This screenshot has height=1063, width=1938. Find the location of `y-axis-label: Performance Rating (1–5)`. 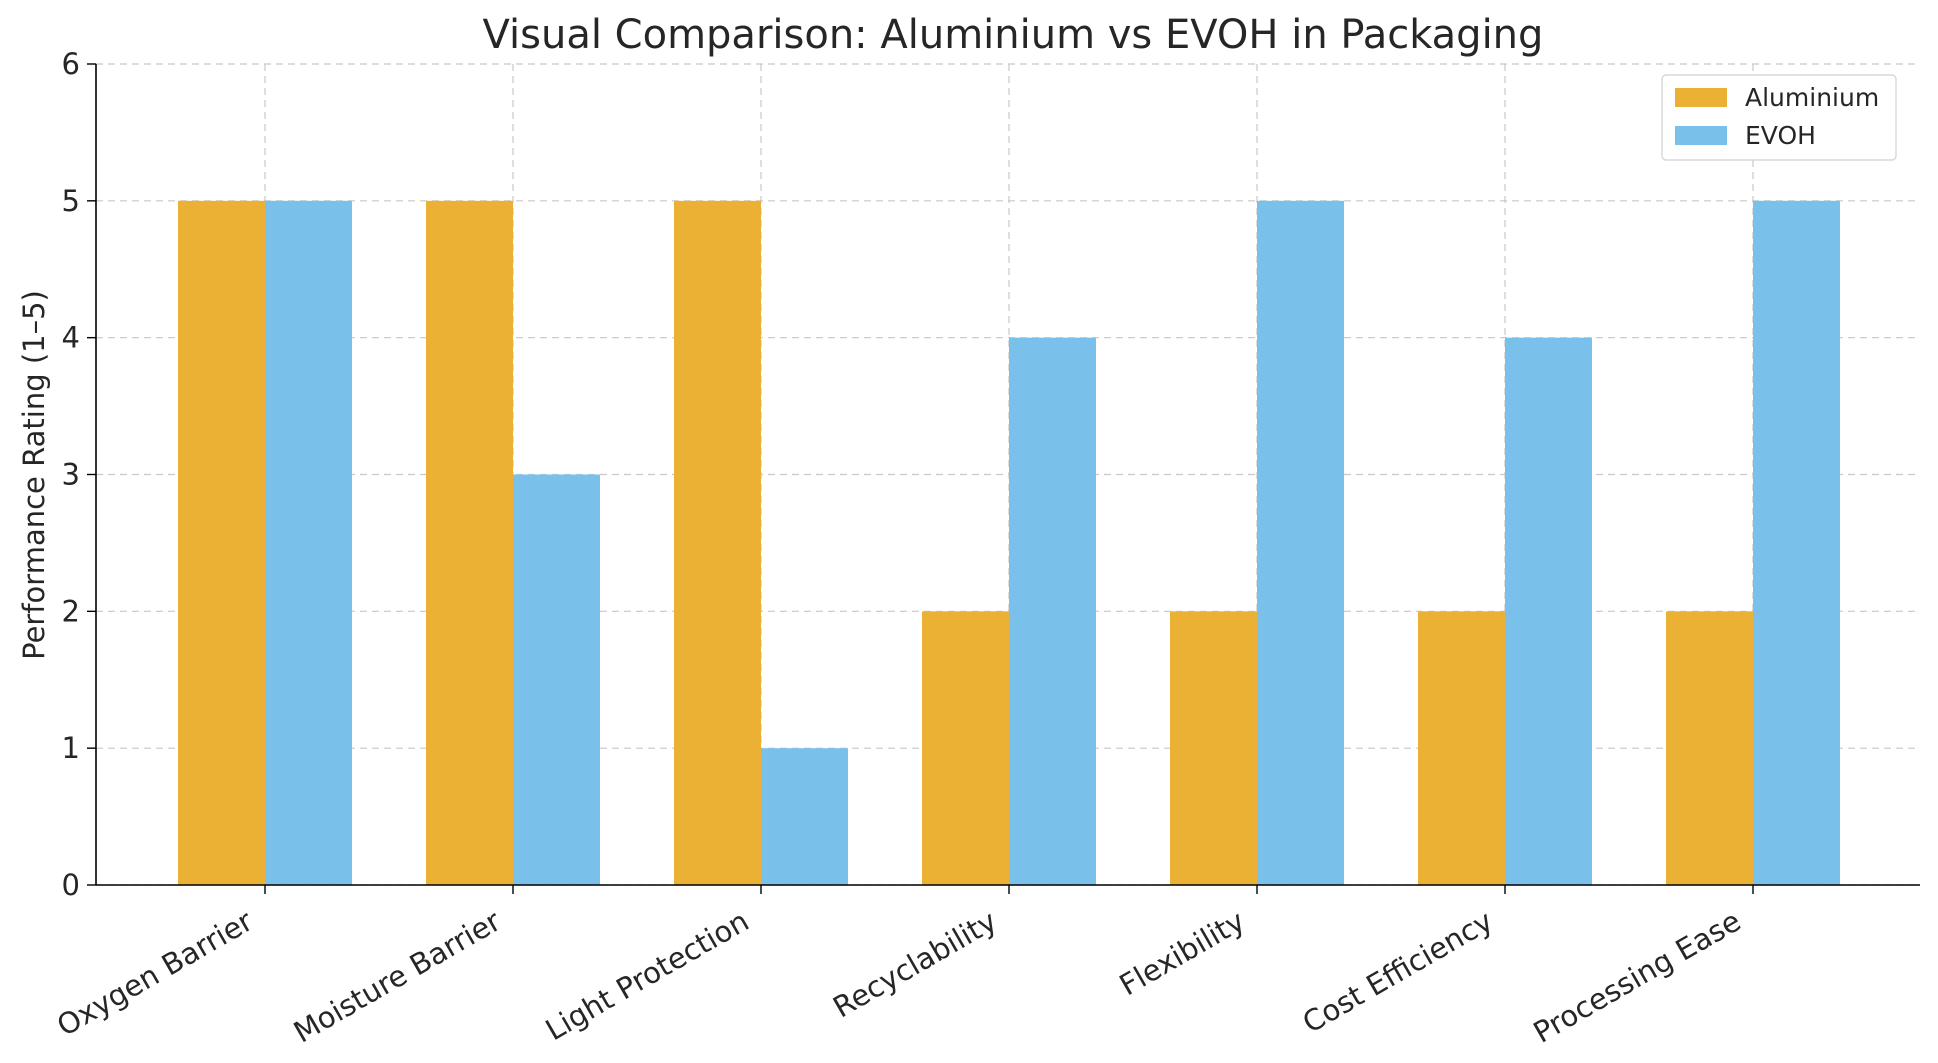

y-axis-label: Performance Rating (1–5) is located at coordinates (34, 475).